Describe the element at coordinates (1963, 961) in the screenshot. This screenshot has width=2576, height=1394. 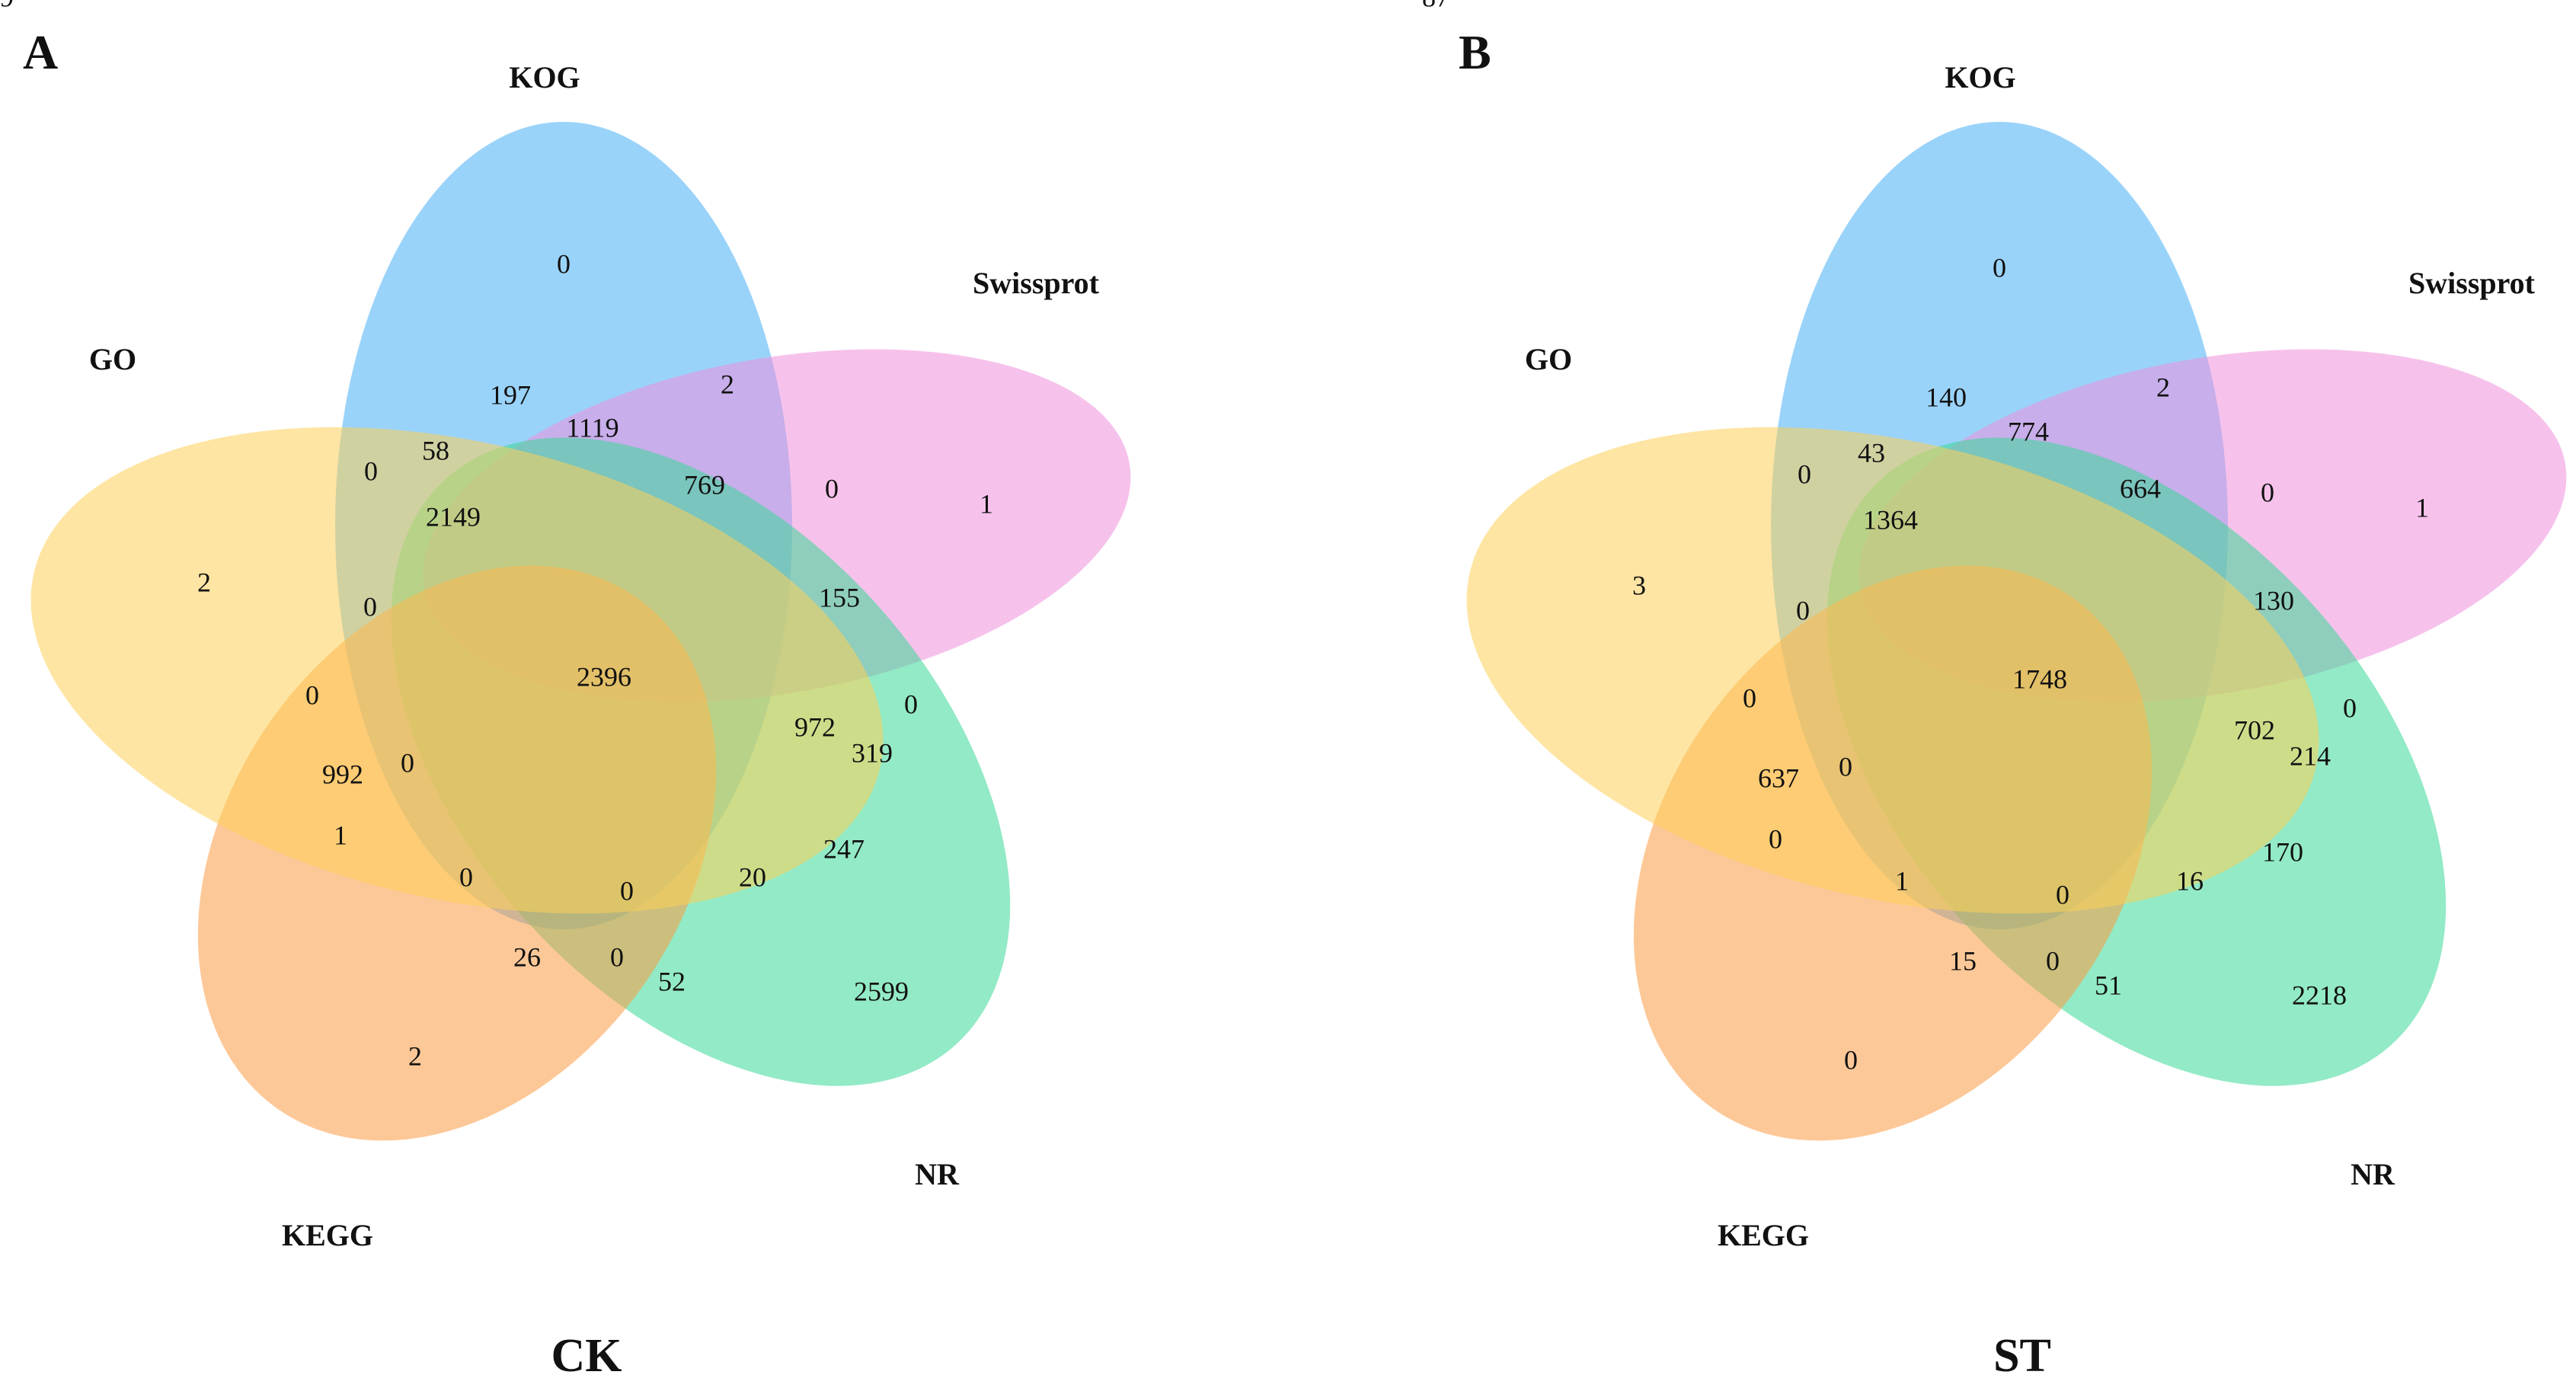
I see `region-count: 15` at that location.